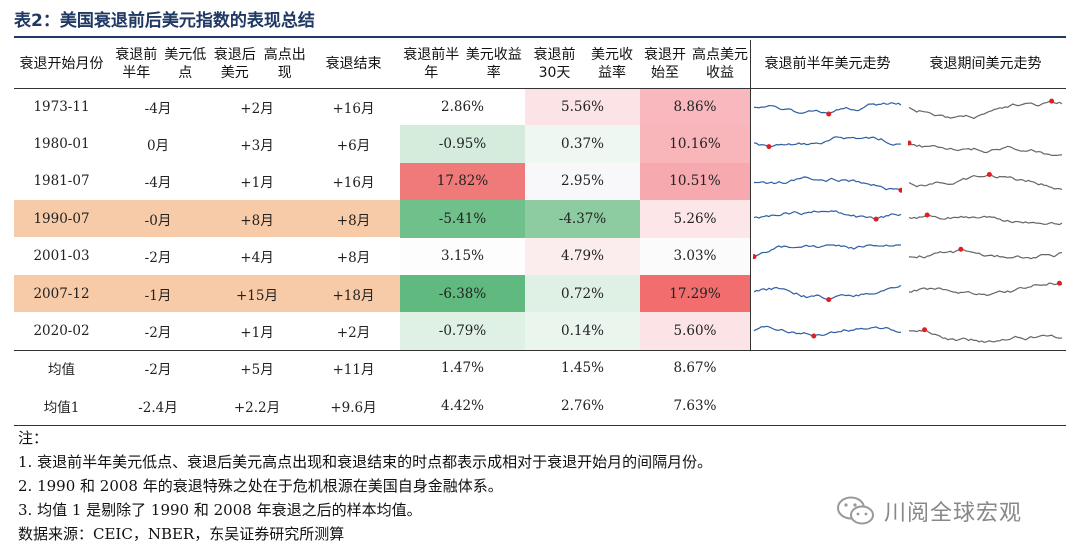 The width and height of the screenshot is (1080, 557). What do you see at coordinates (257, 370) in the screenshot?
I see `summary-cell: +5月` at bounding box center [257, 370].